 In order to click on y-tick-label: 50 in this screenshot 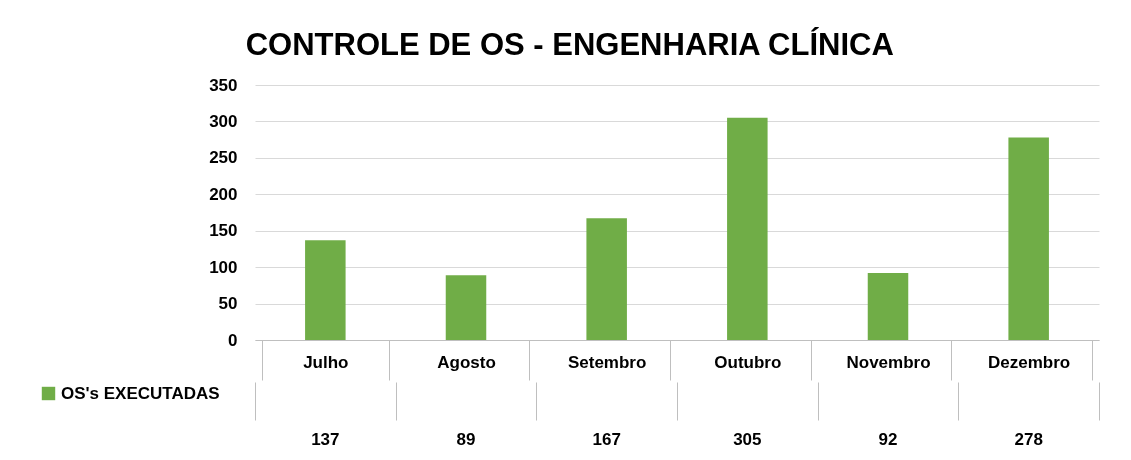, I will do `click(228, 304)`.